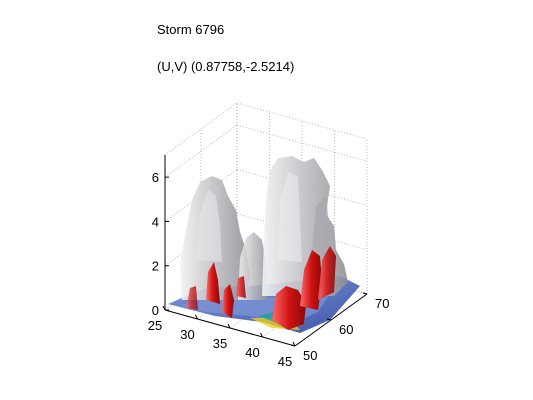 The width and height of the screenshot is (533, 400). Describe the element at coordinates (285, 361) in the screenshot. I see `x-tick-label: 45` at that location.